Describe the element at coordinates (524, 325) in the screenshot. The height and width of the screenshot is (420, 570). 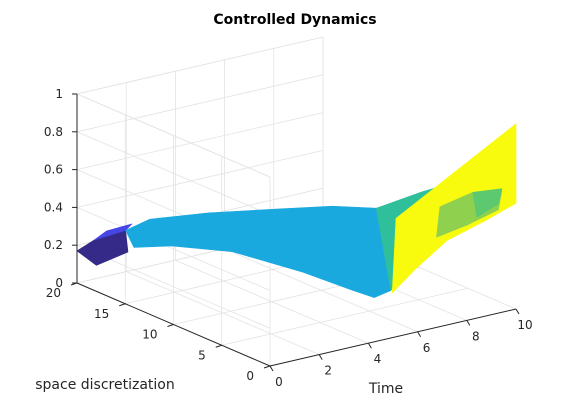
I see `x-tick-label: 10` at that location.